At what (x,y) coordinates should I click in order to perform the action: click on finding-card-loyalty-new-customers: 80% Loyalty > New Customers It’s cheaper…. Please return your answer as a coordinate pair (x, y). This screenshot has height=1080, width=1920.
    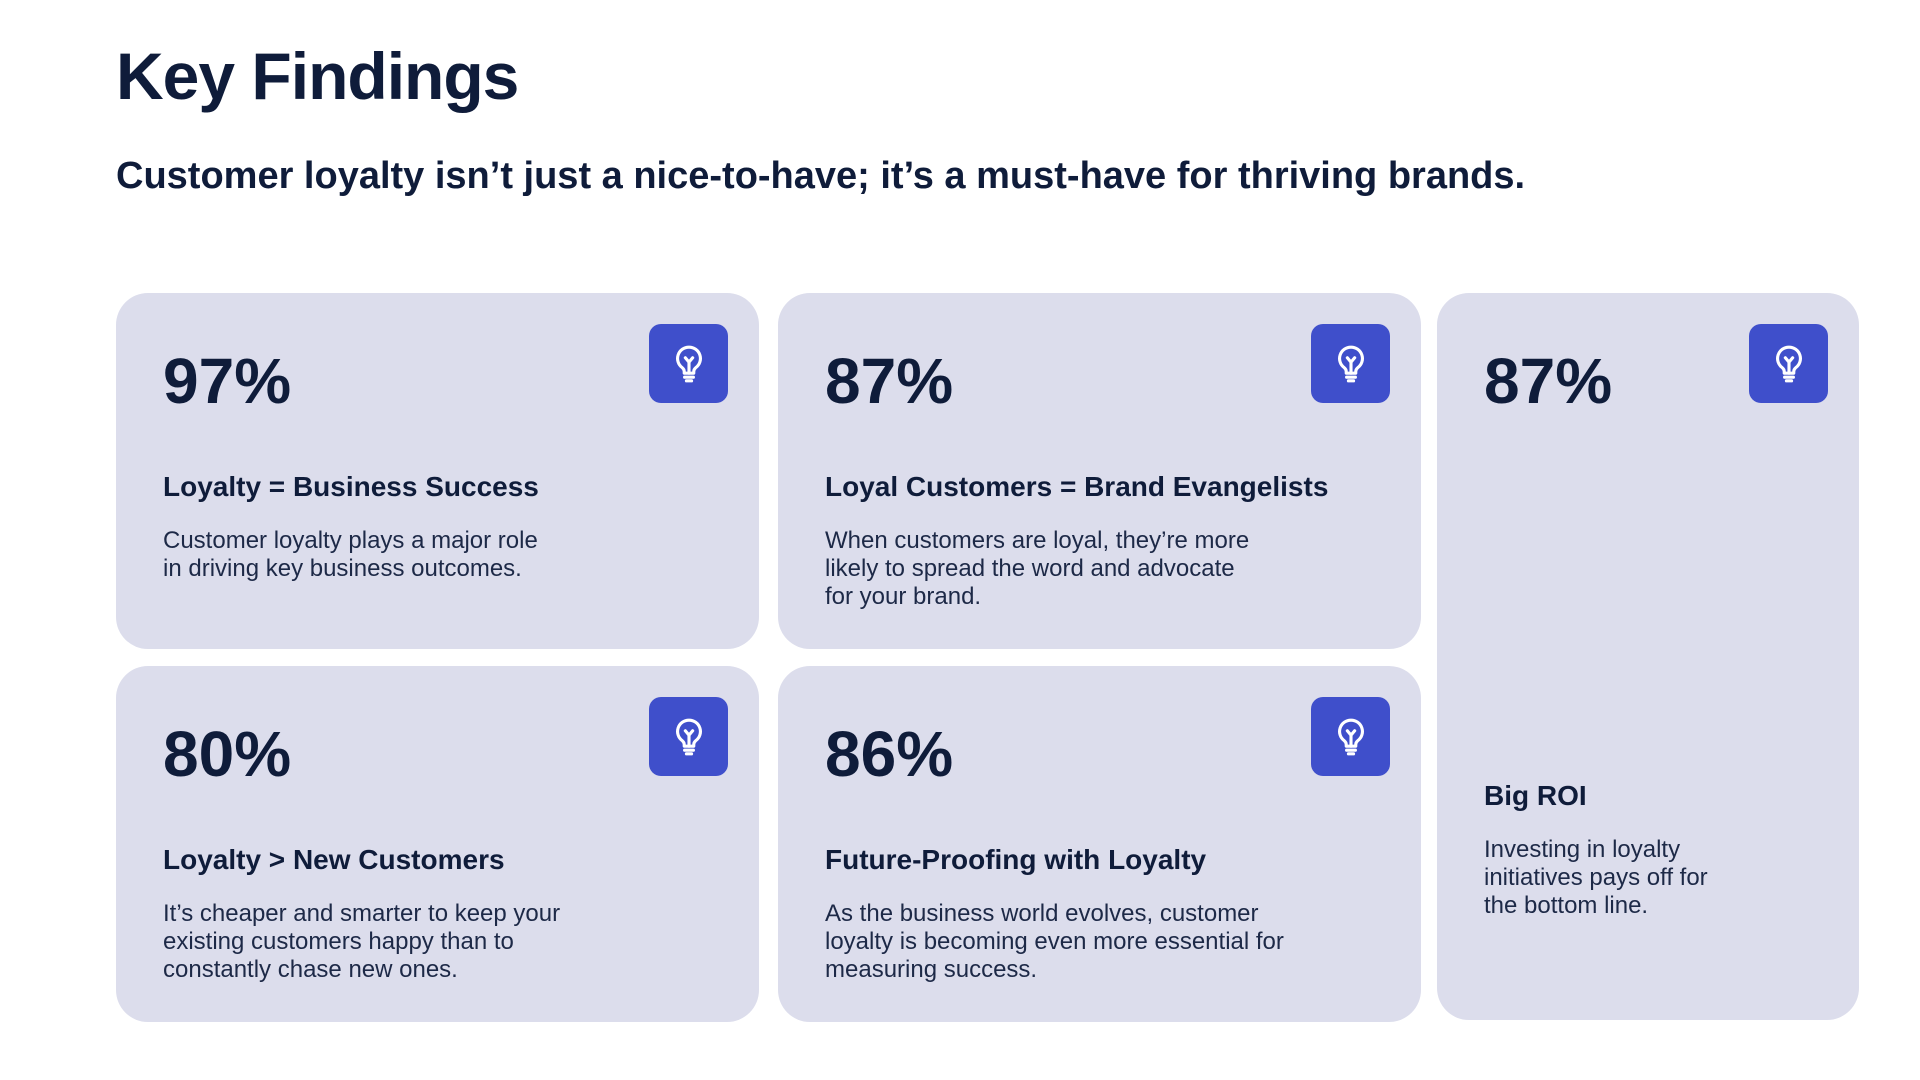
    Looking at the image, I should click on (437, 844).